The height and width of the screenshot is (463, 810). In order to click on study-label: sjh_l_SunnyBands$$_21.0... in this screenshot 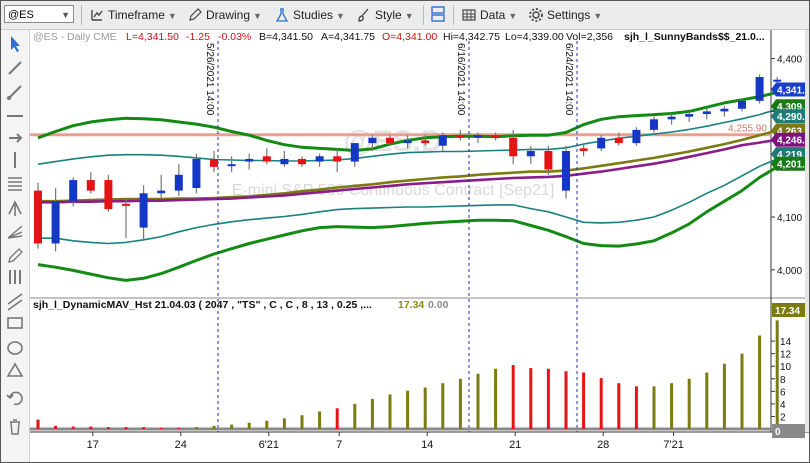, I will do `click(694, 37)`.